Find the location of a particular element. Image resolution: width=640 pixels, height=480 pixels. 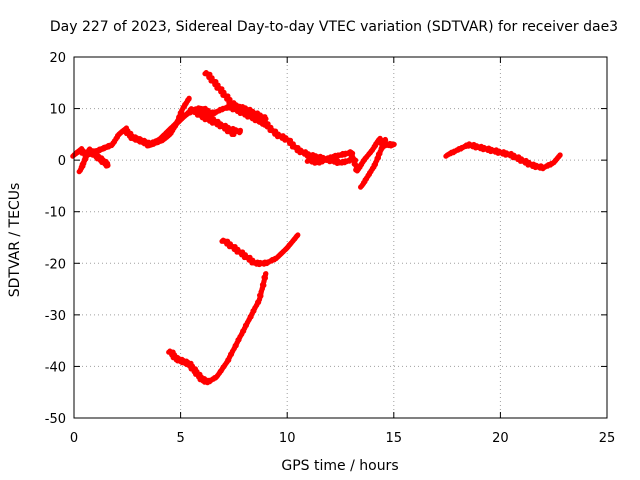

series-track-neg-left is located at coordinates (217, 328).